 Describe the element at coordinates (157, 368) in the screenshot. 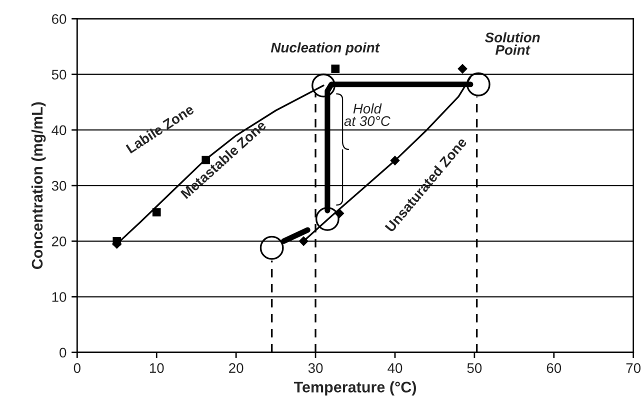

I see `x-tick-label: 10` at that location.